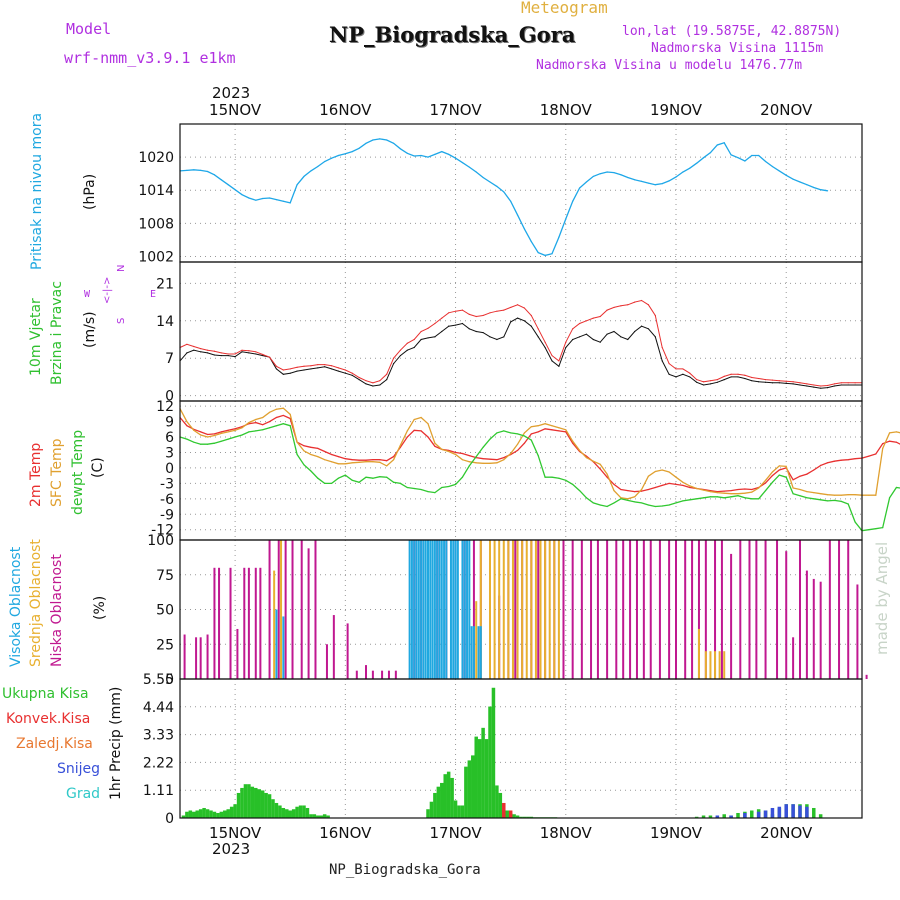 The image size is (900, 900). What do you see at coordinates (83, 794) in the screenshot?
I see `precip-hail-label: Grad` at bounding box center [83, 794].